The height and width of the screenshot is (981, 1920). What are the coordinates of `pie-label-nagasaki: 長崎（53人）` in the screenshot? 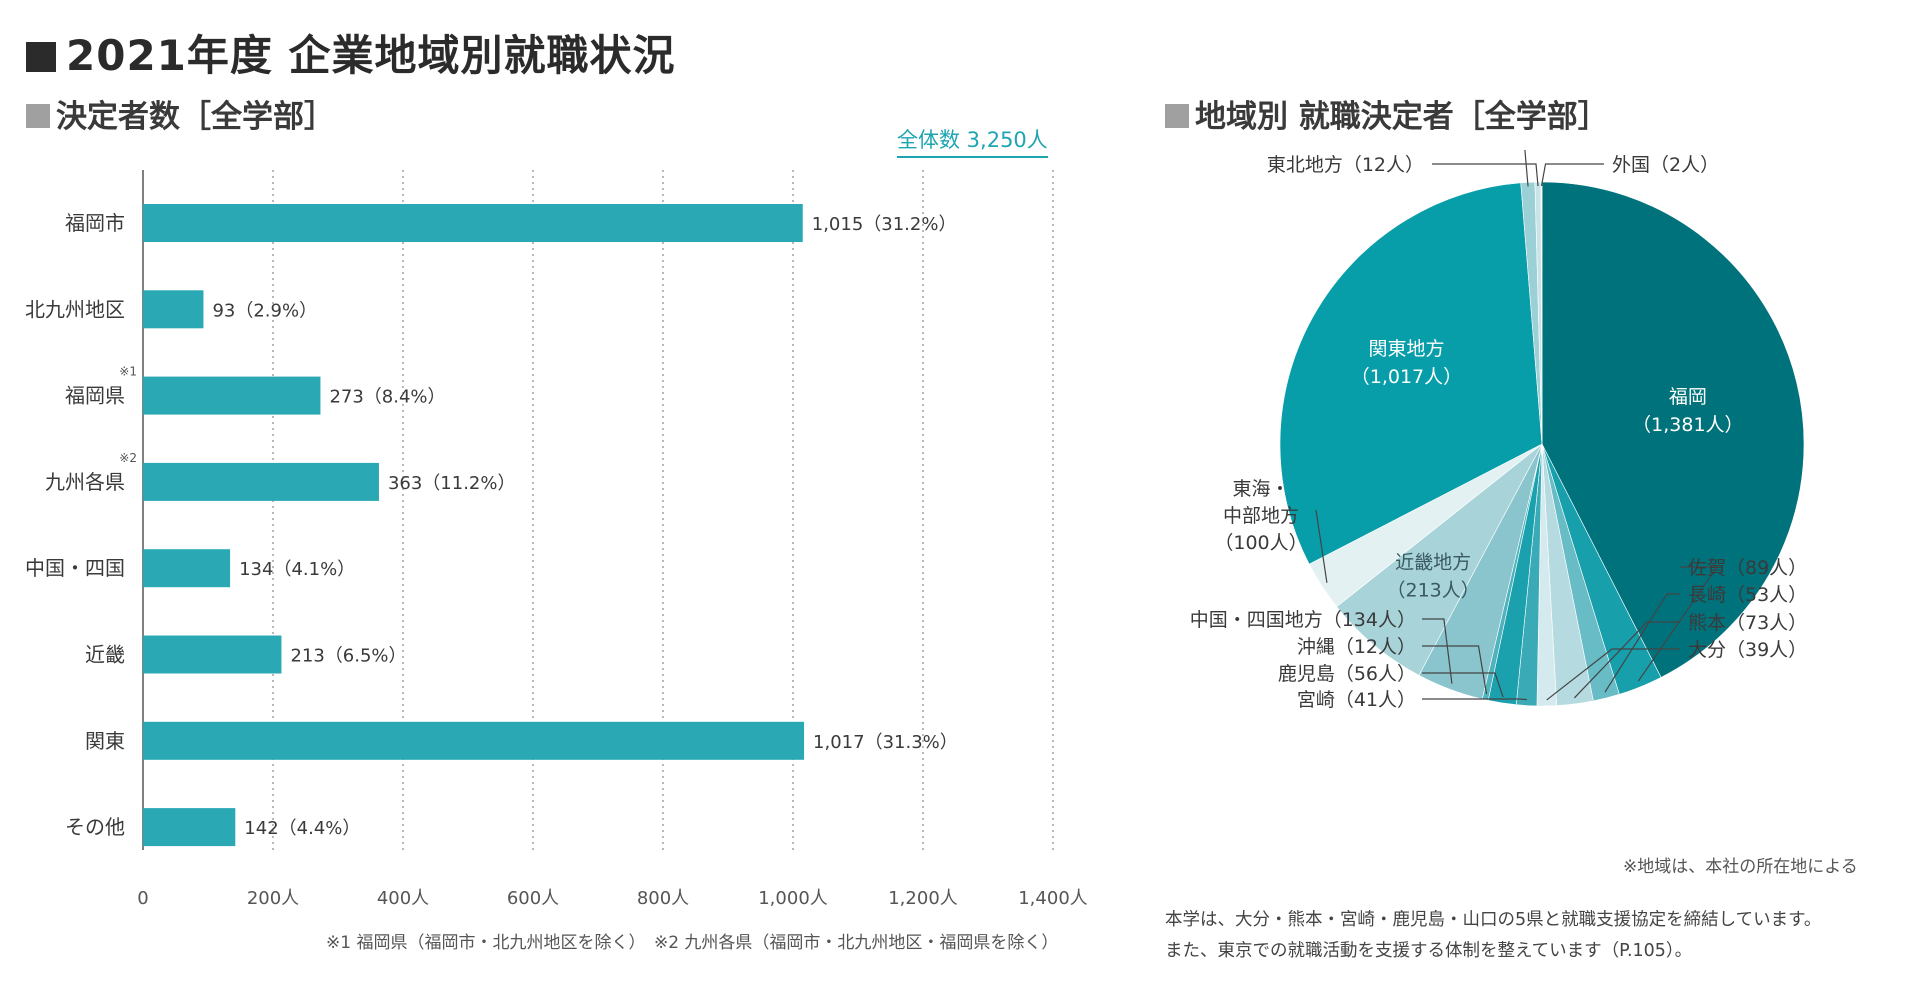 It's located at (1747, 595).